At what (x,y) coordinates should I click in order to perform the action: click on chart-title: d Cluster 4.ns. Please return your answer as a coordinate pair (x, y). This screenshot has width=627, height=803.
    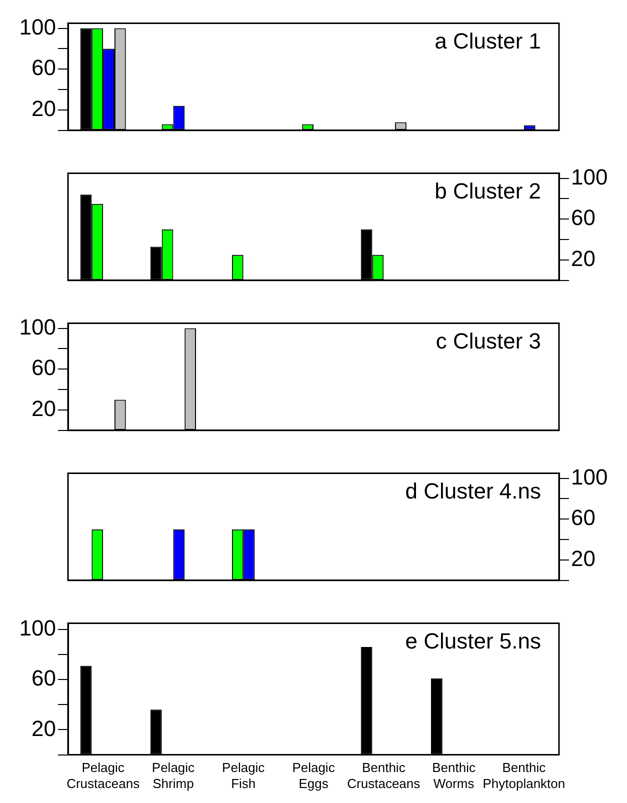
    Looking at the image, I should click on (473, 491).